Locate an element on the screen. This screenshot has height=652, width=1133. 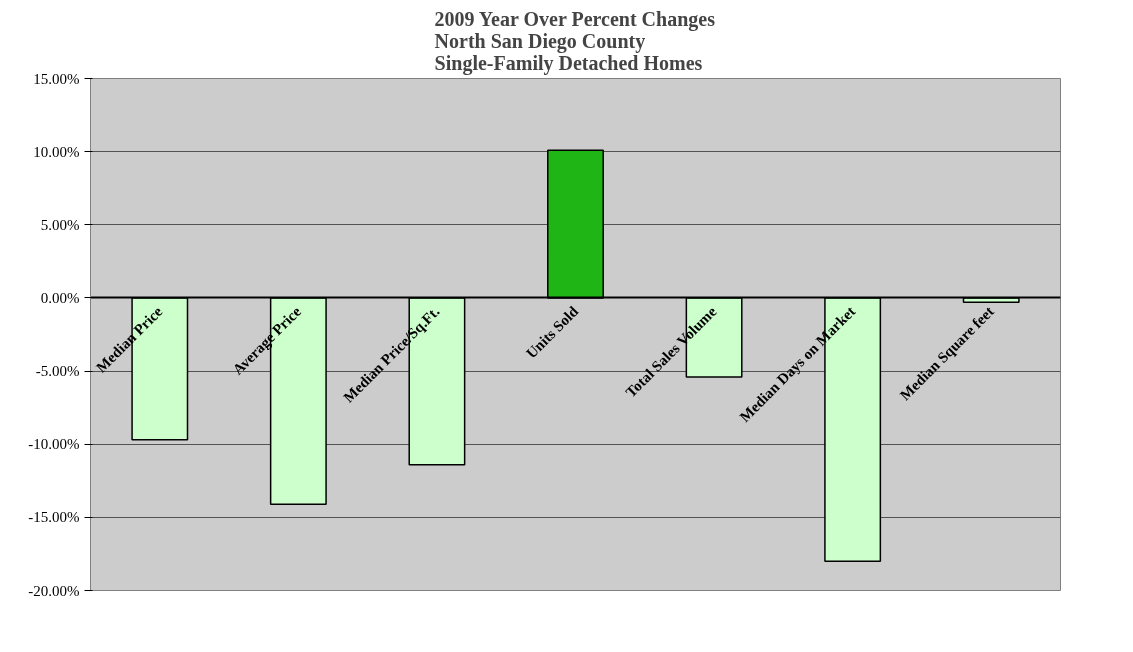
y-tick-label: 15.00% is located at coordinates (56, 78).